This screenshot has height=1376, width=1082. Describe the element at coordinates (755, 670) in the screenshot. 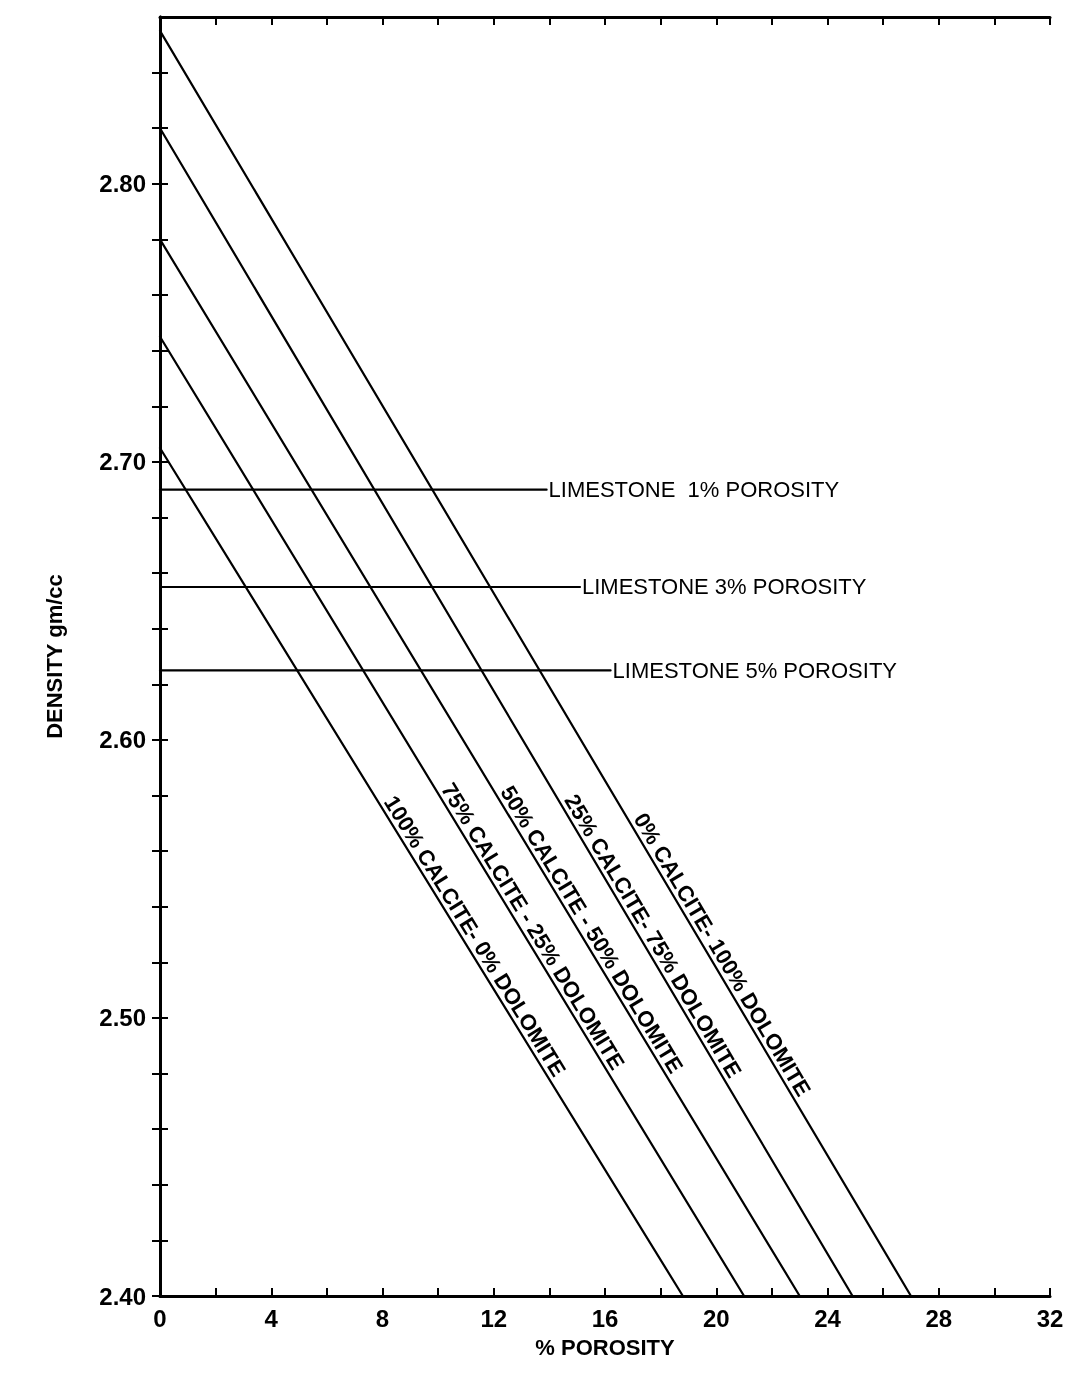

I see `series-label: LIMESTONE 5% POROSITY` at that location.